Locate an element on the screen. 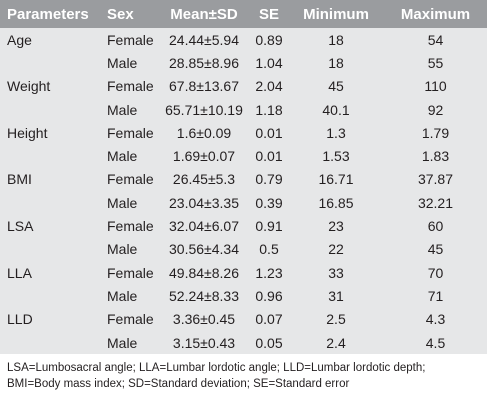 The width and height of the screenshot is (487, 402). header-cell: Sex is located at coordinates (129, 14).